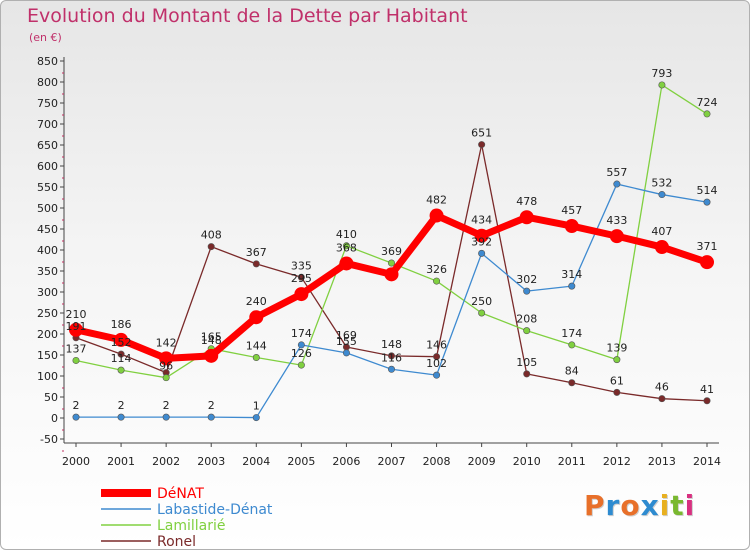 This screenshot has height=550, width=750. What do you see at coordinates (121, 461) in the screenshot?
I see `x-tick-label: 2001` at bounding box center [121, 461].